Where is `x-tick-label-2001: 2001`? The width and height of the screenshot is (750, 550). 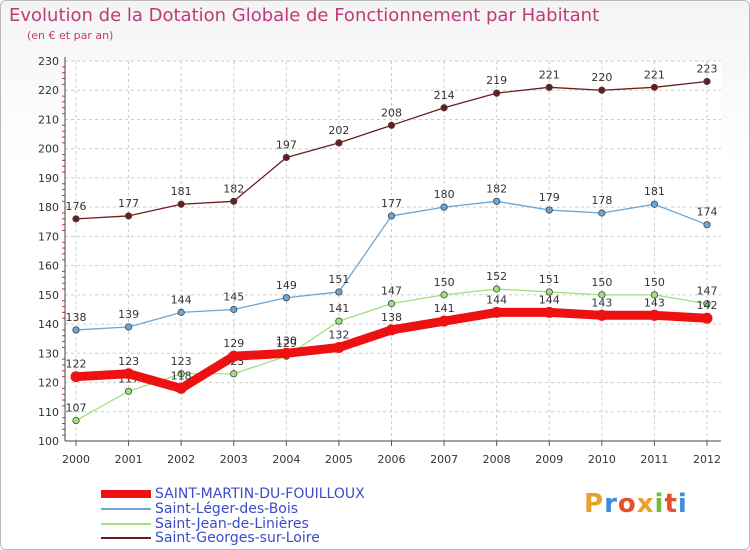 x-tick-label-2001: 2001 is located at coordinates (129, 459).